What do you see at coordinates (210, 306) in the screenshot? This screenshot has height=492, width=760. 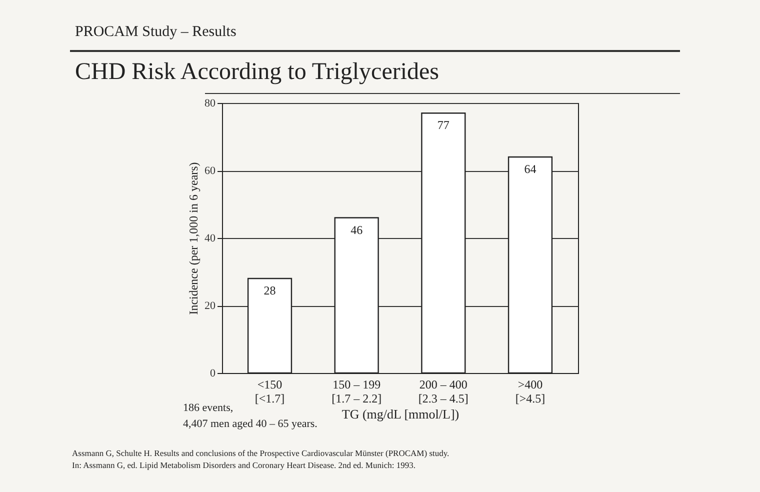 I see `y-tick-label: 20` at bounding box center [210, 306].